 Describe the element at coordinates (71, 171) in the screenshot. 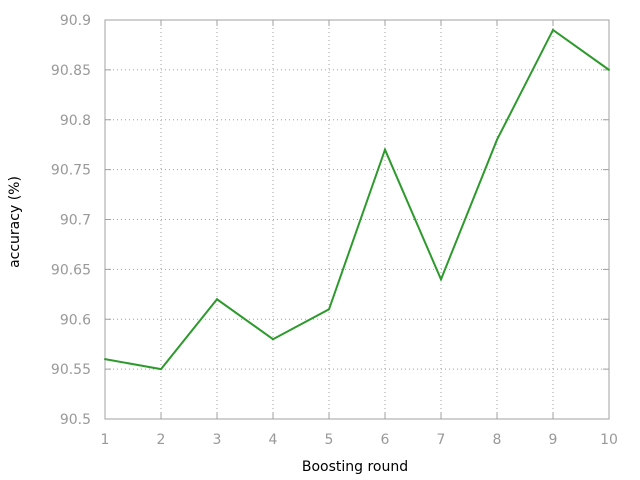

I see `y-tick-label: 90.75` at that location.